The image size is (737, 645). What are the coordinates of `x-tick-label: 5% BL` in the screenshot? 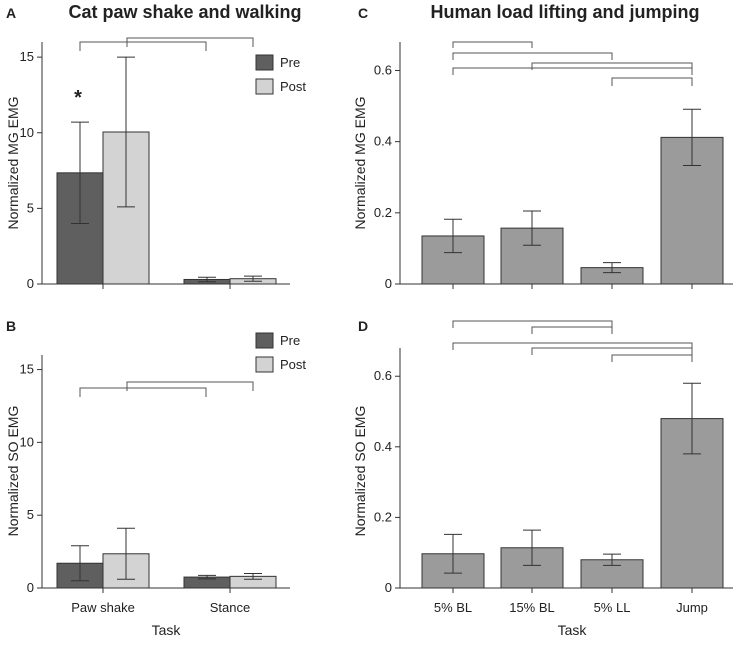 It's located at (453, 607).